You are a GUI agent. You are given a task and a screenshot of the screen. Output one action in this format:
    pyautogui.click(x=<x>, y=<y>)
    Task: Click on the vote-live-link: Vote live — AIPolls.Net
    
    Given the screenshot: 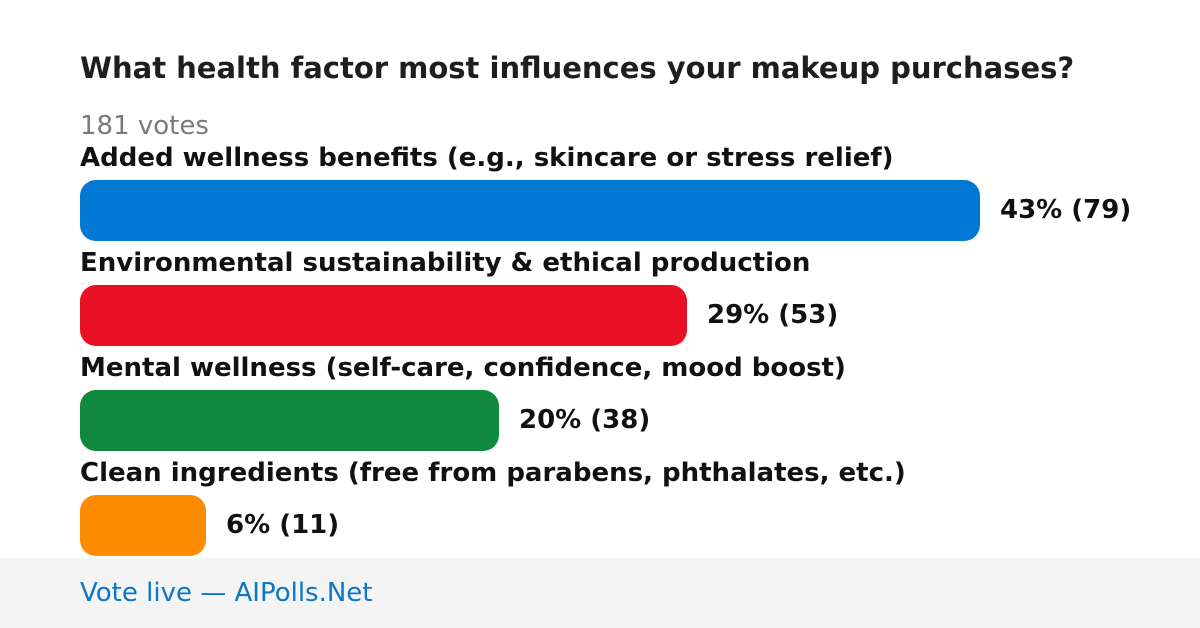 What is the action you would take?
    pyautogui.click(x=226, y=593)
    